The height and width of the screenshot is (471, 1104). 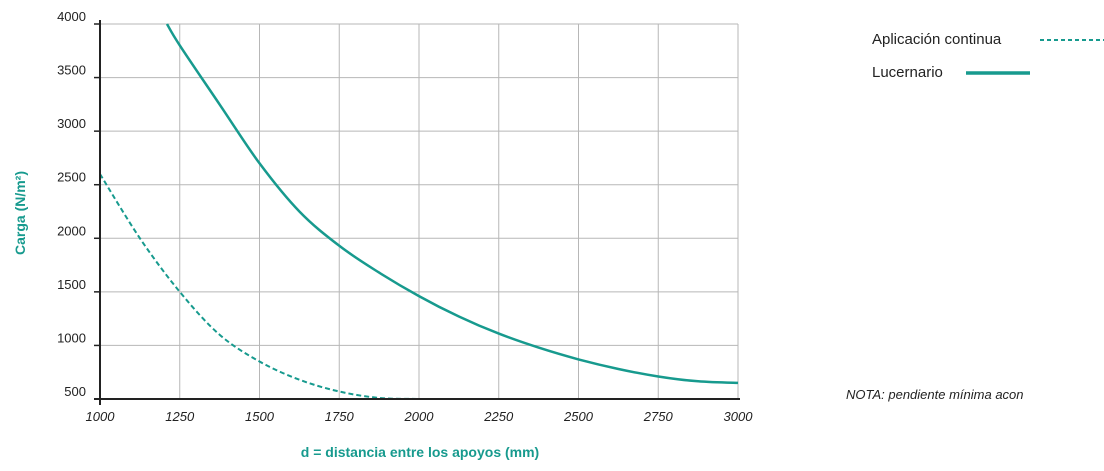 What do you see at coordinates (71, 177) in the screenshot?
I see `y-tick-label-2500: 2500` at bounding box center [71, 177].